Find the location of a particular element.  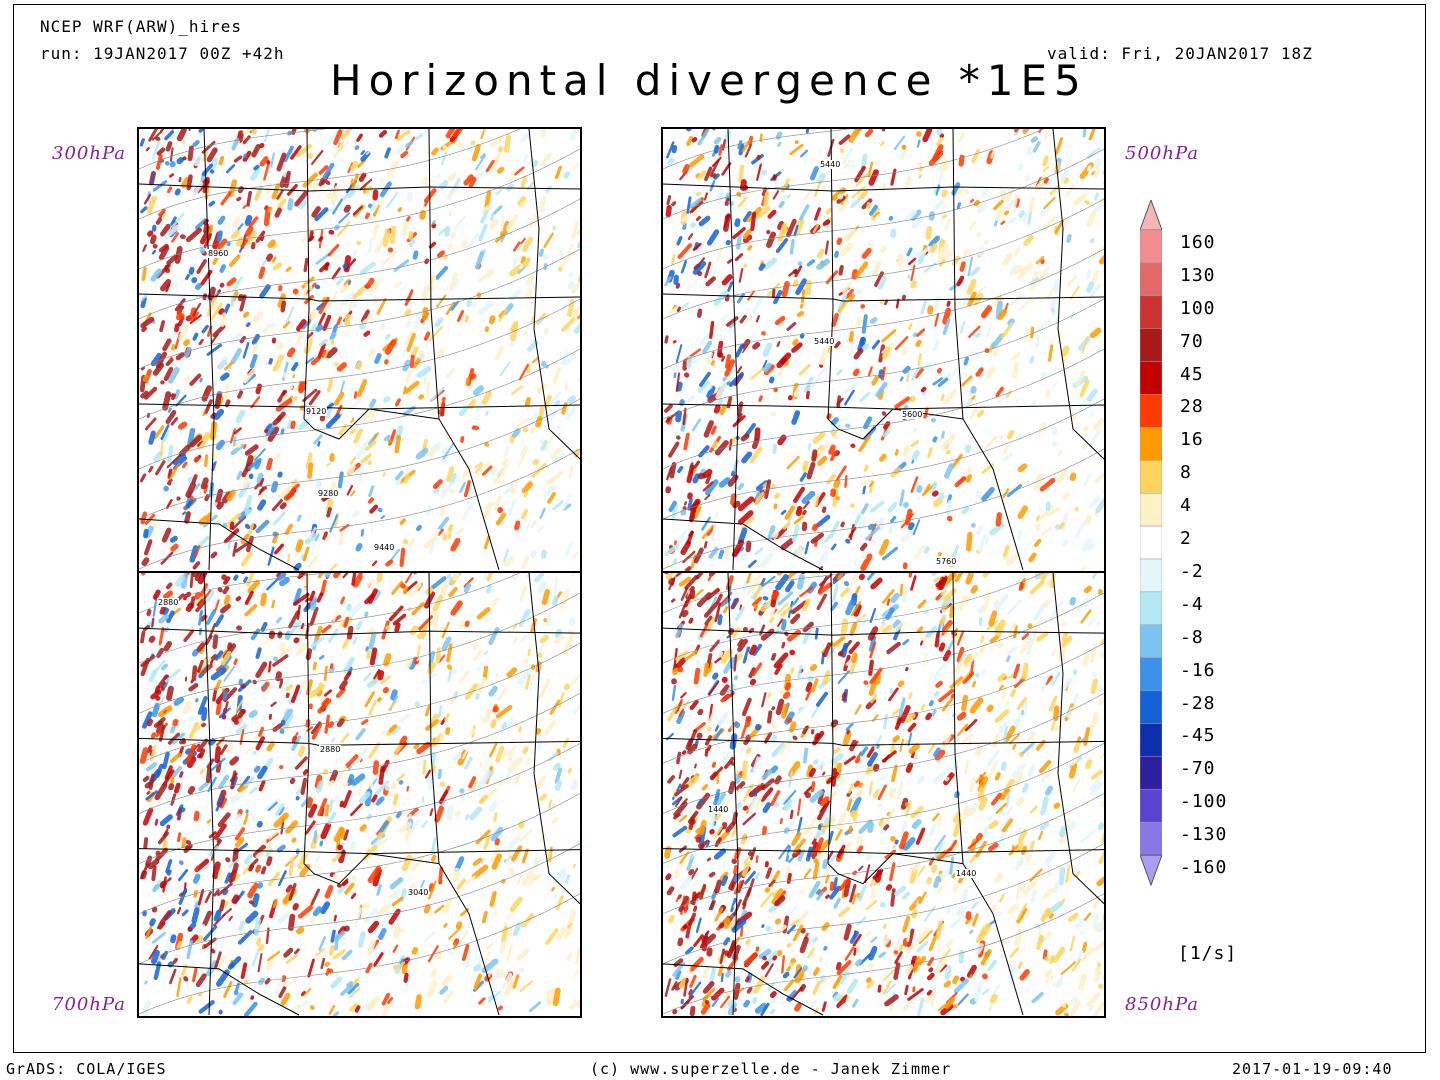

run-time: run: 19JAN2017 00Z +42h is located at coordinates (162, 53).